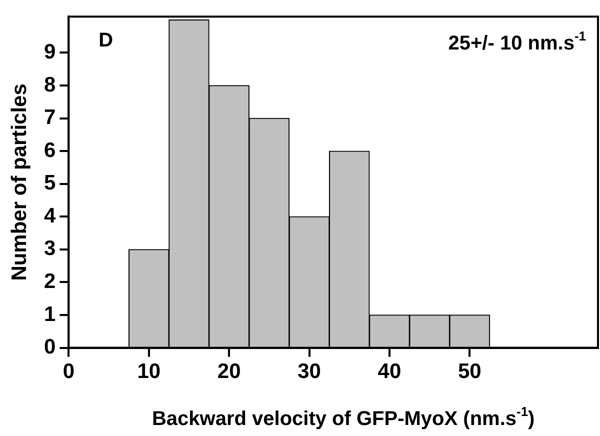  Describe the element at coordinates (50, 347) in the screenshot. I see `y-tick-label: 0` at that location.